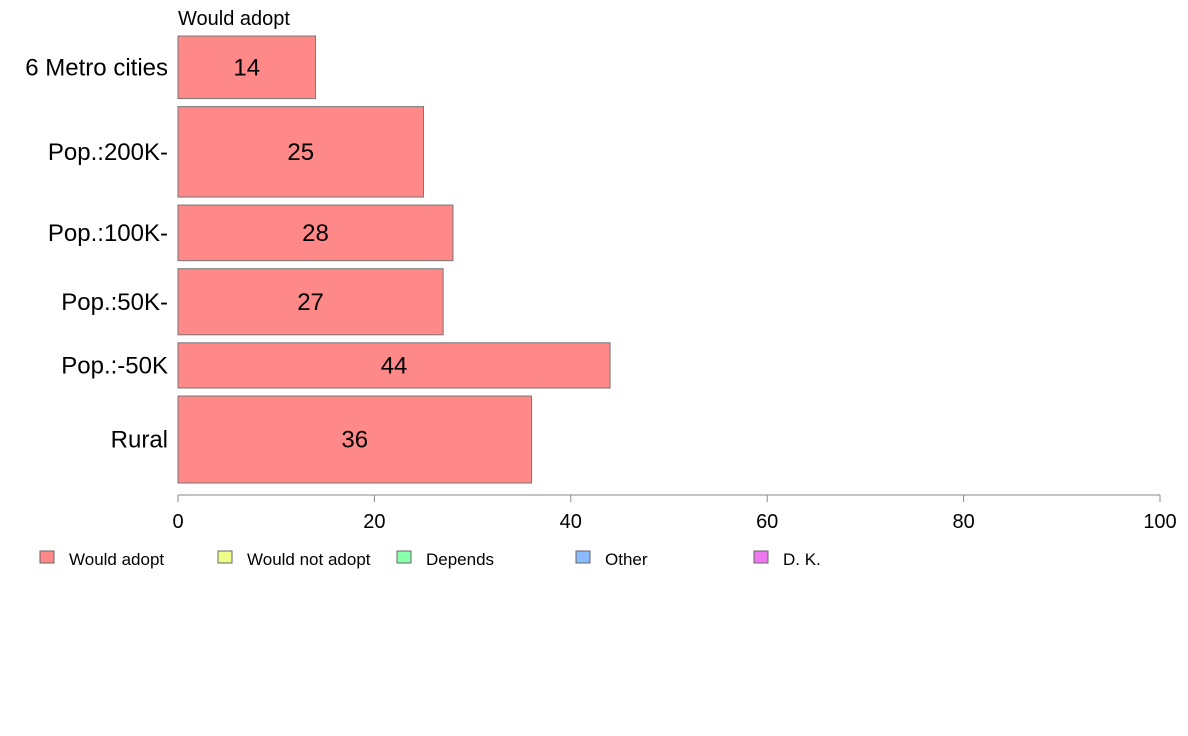 Image resolution: width=1188 pixels, height=736 pixels. I want to click on bar-value-label: 36, so click(354, 440).